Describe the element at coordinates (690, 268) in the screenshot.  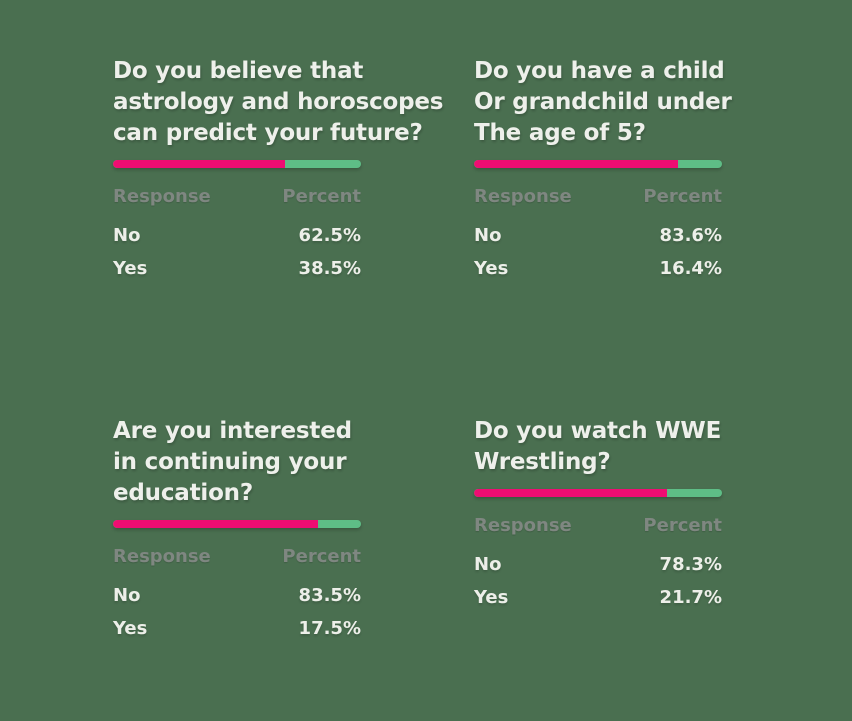
I see `percent-value: 16.4%` at that location.